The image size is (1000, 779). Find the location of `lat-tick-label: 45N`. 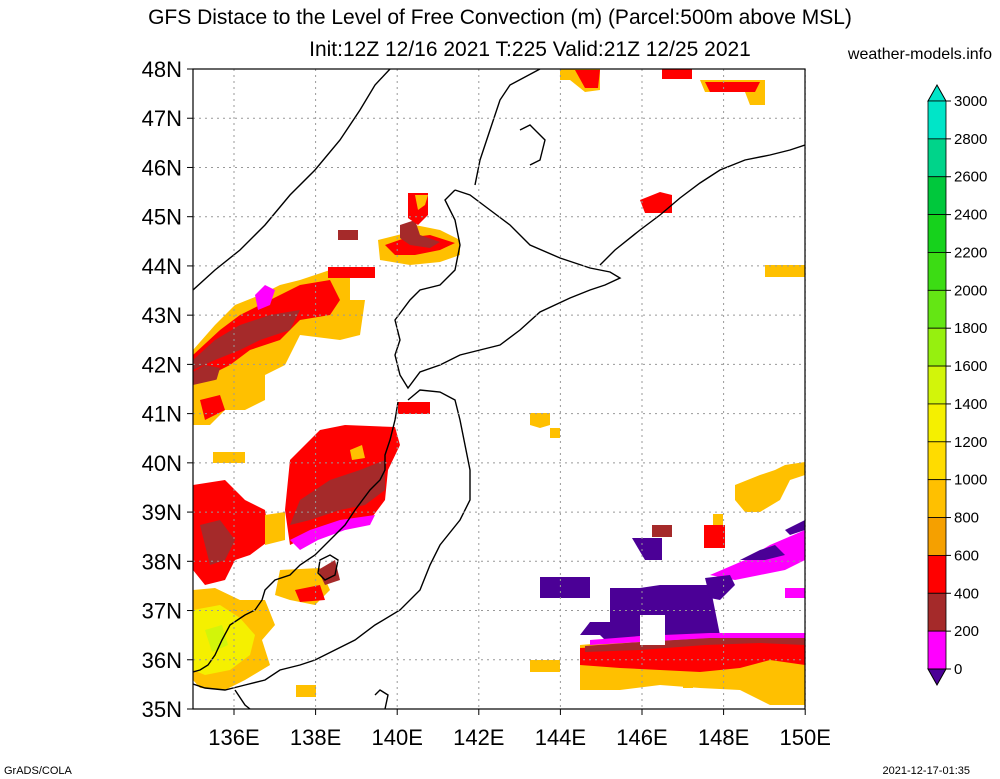

lat-tick-label: 45N is located at coordinates (162, 217).